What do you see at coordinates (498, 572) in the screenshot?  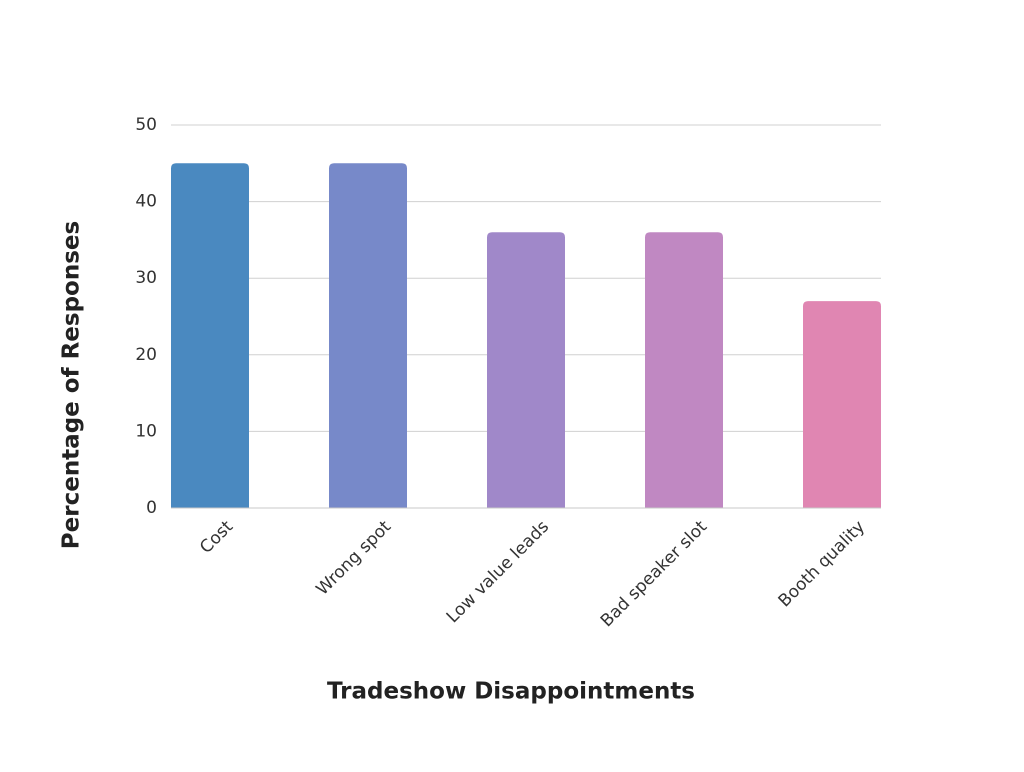 I see `x-tick-label: Low value leads` at bounding box center [498, 572].